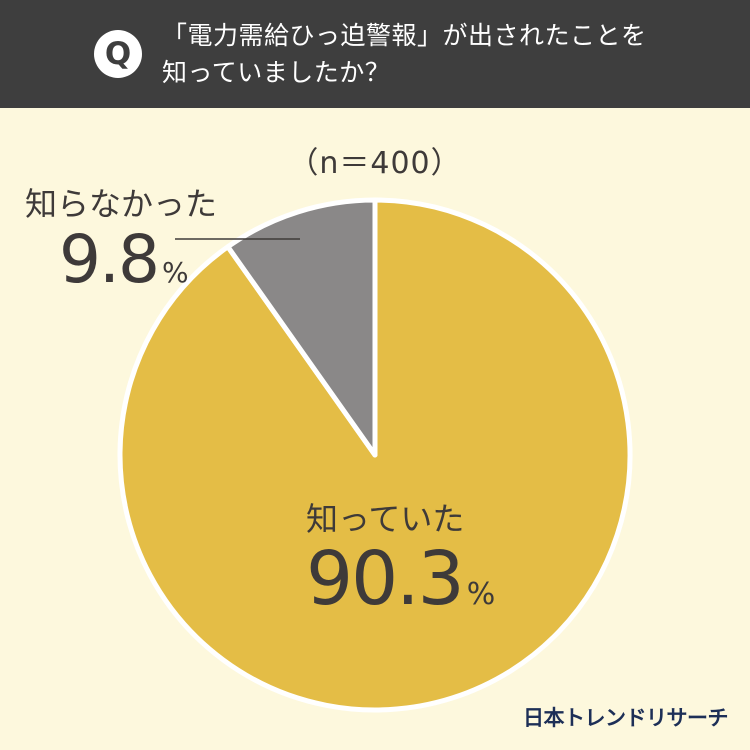 This screenshot has width=750, height=750. What do you see at coordinates (626, 718) in the screenshot?
I see `brand-logo: 日本トレンドリサーチ` at bounding box center [626, 718].